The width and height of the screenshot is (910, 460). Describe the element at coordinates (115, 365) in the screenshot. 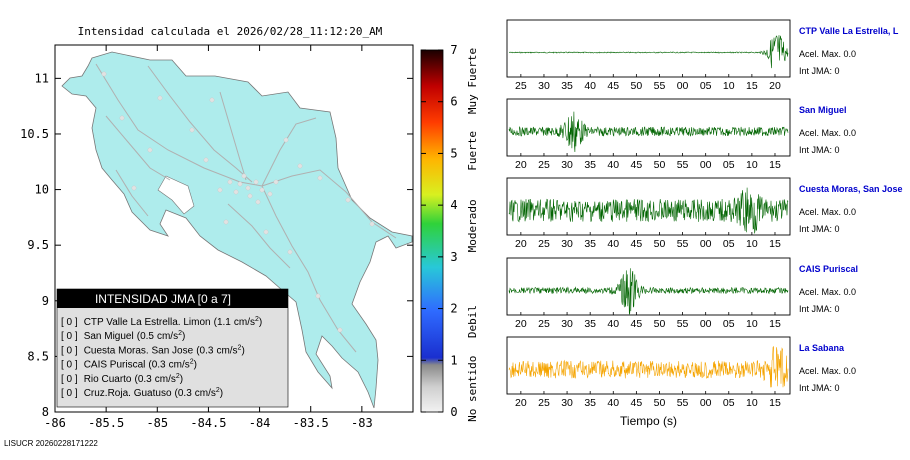

I see `legend-row-name: CAIS Puriscal` at that location.